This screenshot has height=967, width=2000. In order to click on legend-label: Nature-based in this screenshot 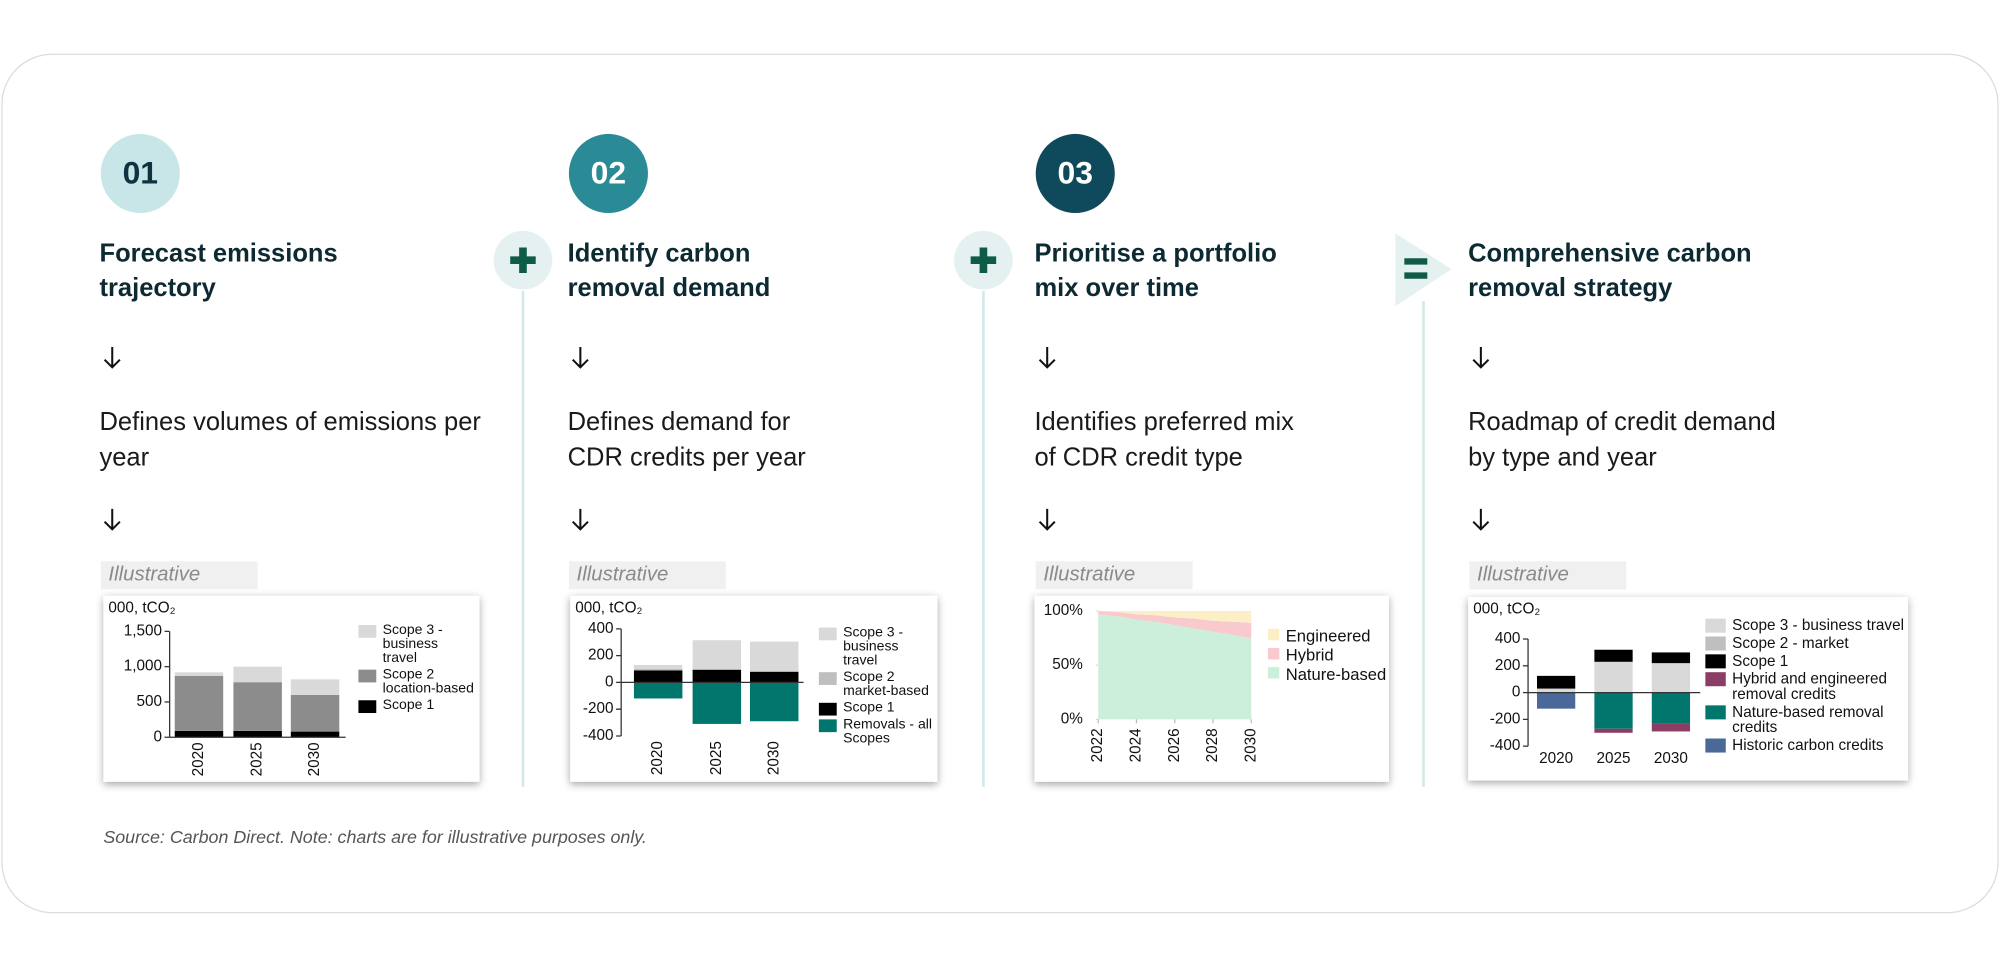, I will do `click(1336, 674)`.